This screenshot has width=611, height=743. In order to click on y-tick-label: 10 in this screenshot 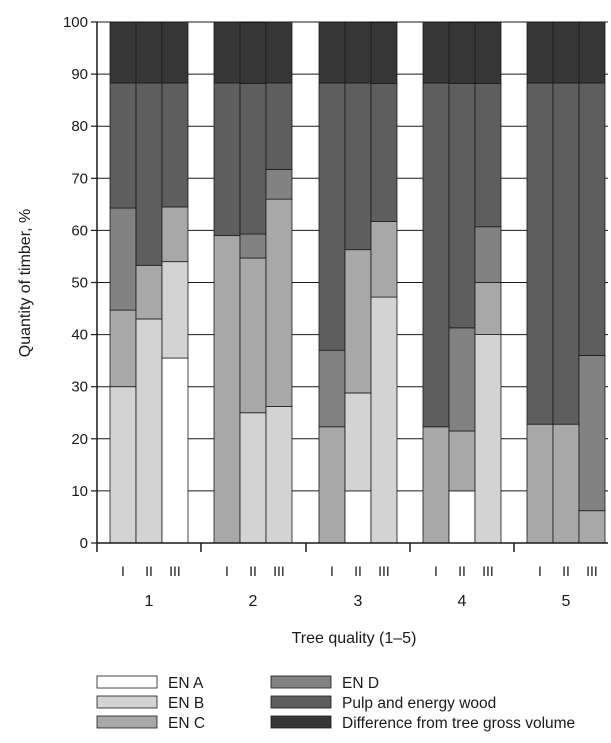, I will do `click(79, 491)`.